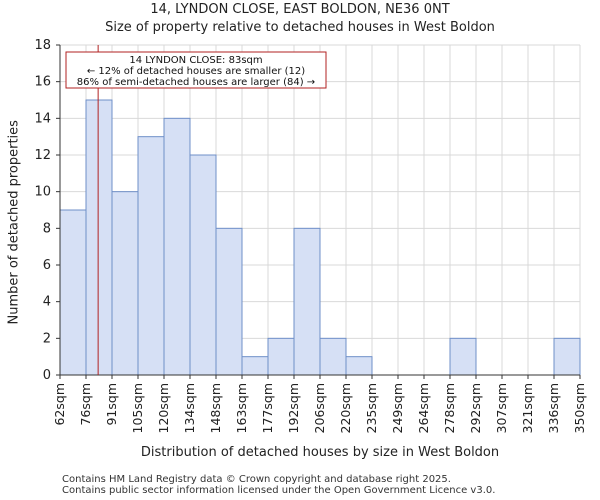 The image size is (600, 500). What do you see at coordinates (319, 408) in the screenshot?
I see `x-tick-label: 206sqm` at bounding box center [319, 408].